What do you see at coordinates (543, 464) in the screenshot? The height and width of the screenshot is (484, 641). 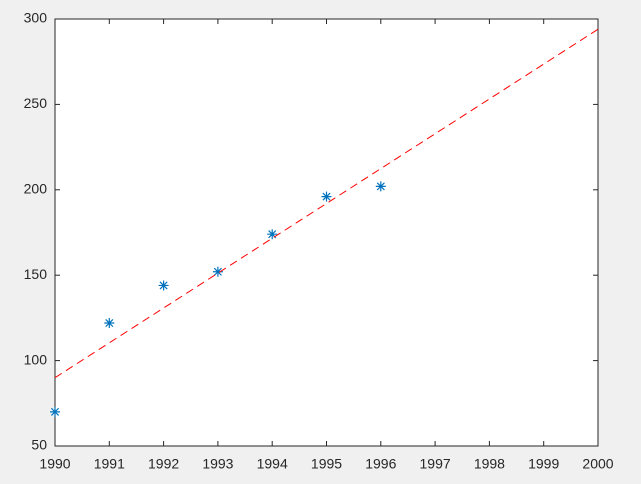 I see `x-tick-label: 1999` at bounding box center [543, 464].